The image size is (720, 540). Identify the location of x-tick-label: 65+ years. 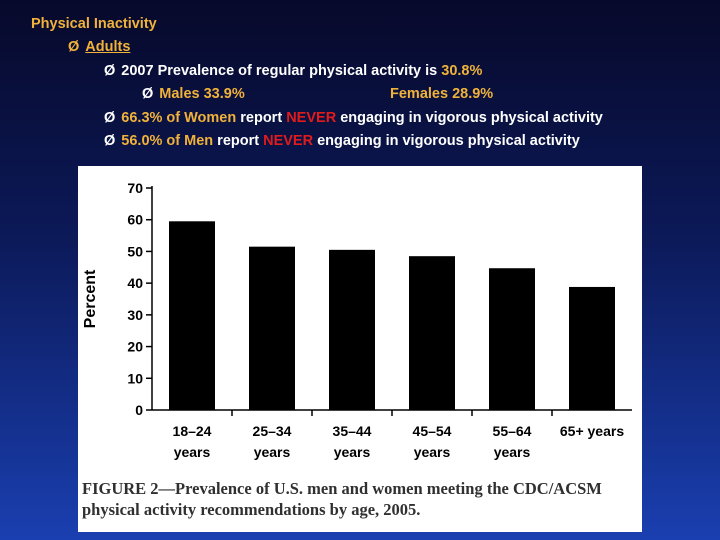
(592, 431).